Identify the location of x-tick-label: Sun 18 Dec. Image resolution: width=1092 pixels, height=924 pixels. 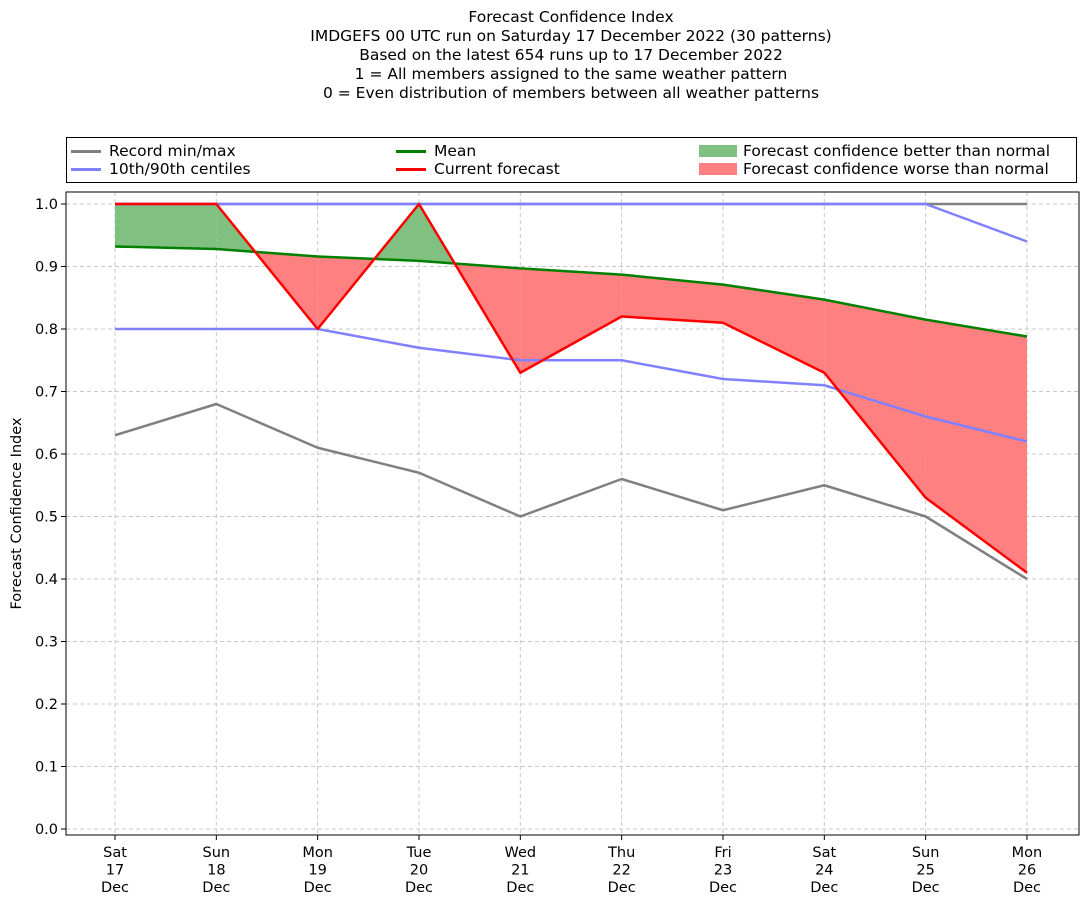
(216, 870).